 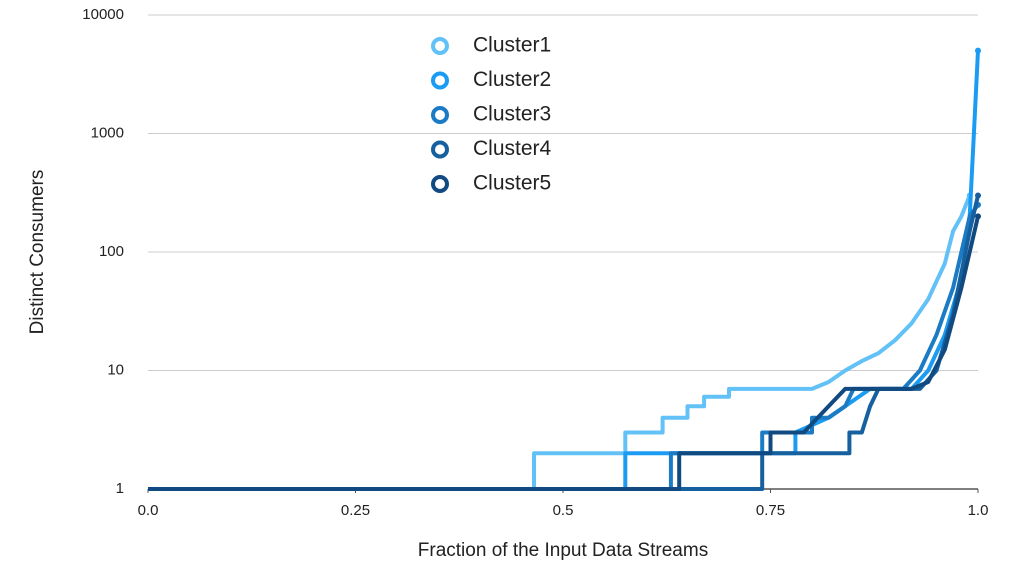 What do you see at coordinates (103, 14) in the screenshot?
I see `y-tick-label: 10000` at bounding box center [103, 14].